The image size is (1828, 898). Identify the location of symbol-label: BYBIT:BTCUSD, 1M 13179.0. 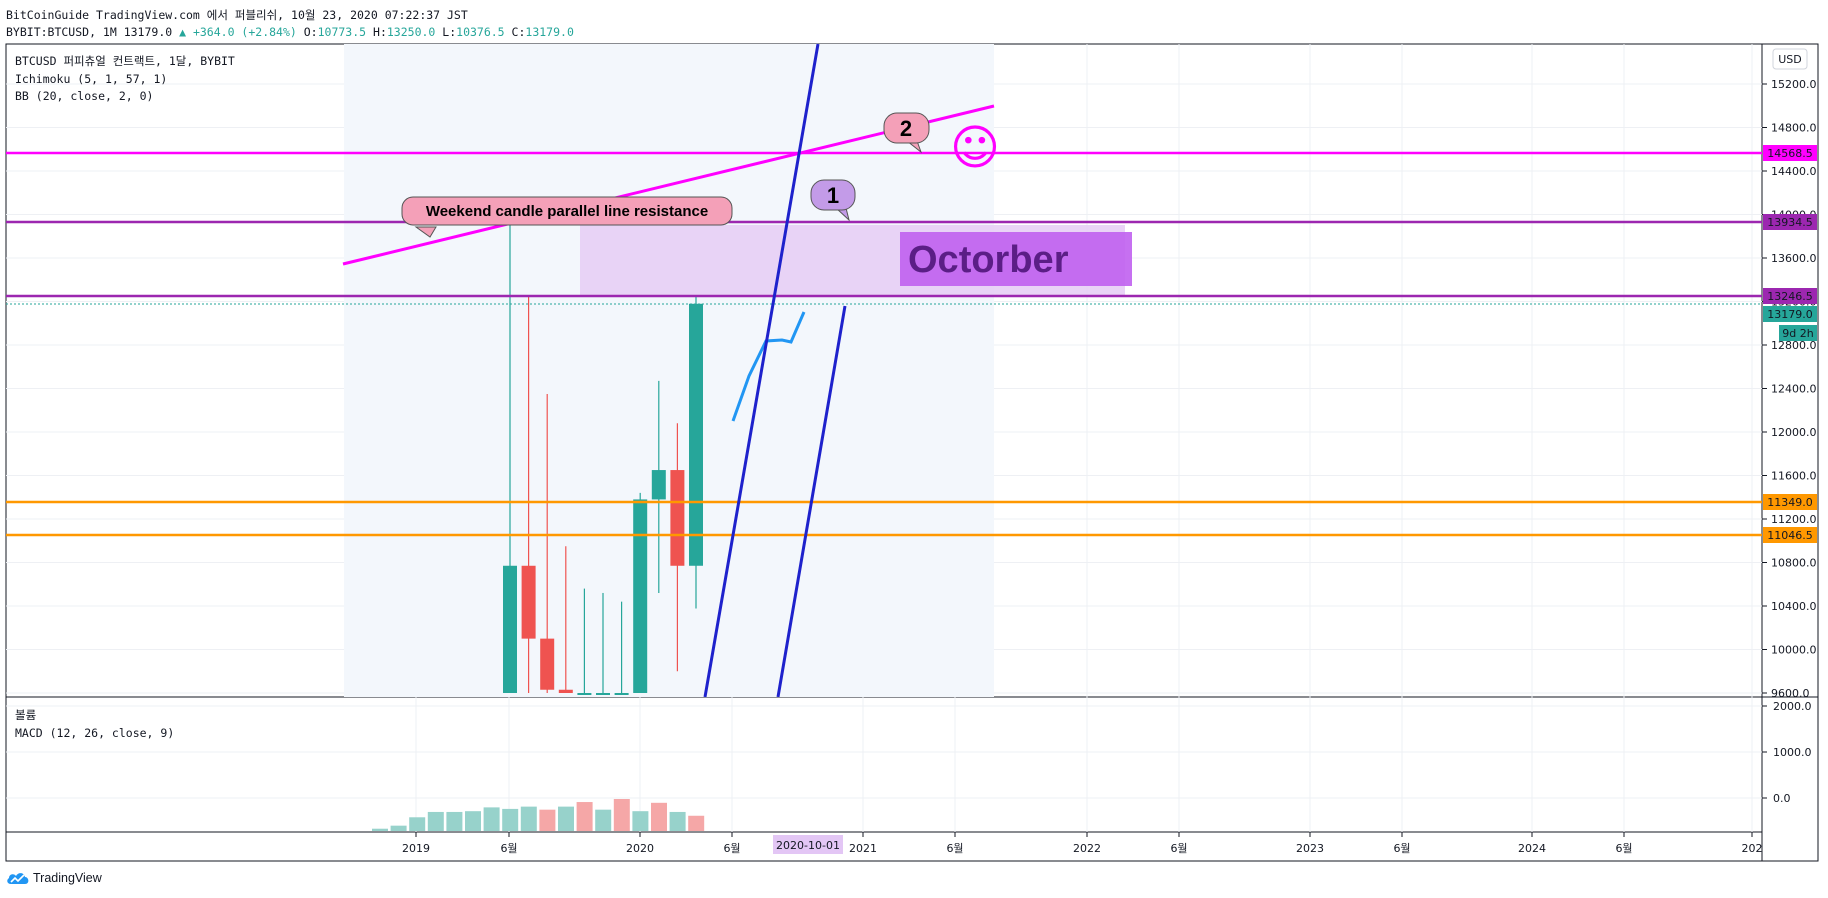
(89, 32).